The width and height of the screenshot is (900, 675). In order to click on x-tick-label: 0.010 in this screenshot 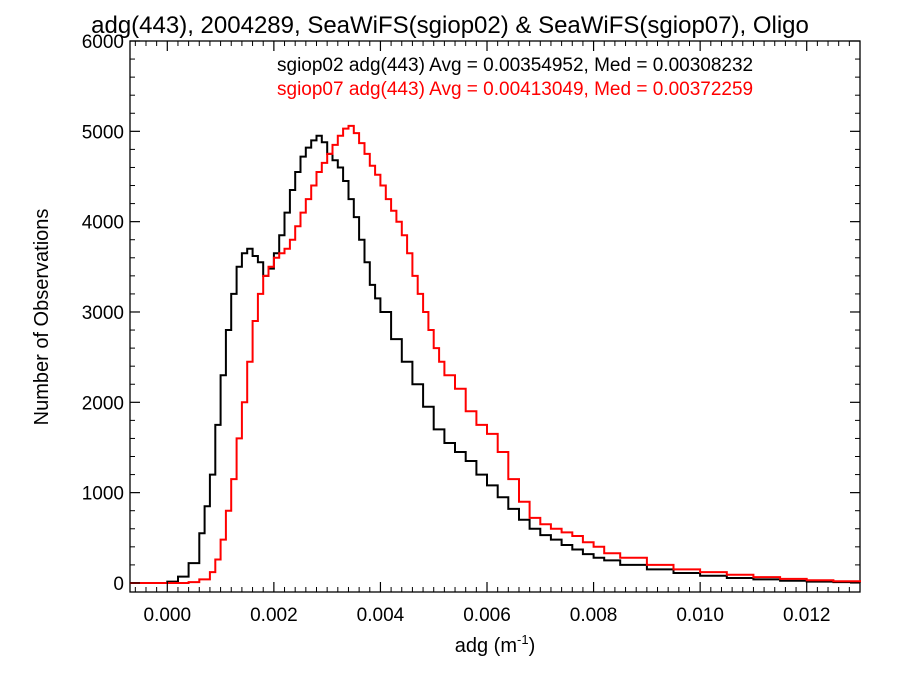, I will do `click(700, 615)`.